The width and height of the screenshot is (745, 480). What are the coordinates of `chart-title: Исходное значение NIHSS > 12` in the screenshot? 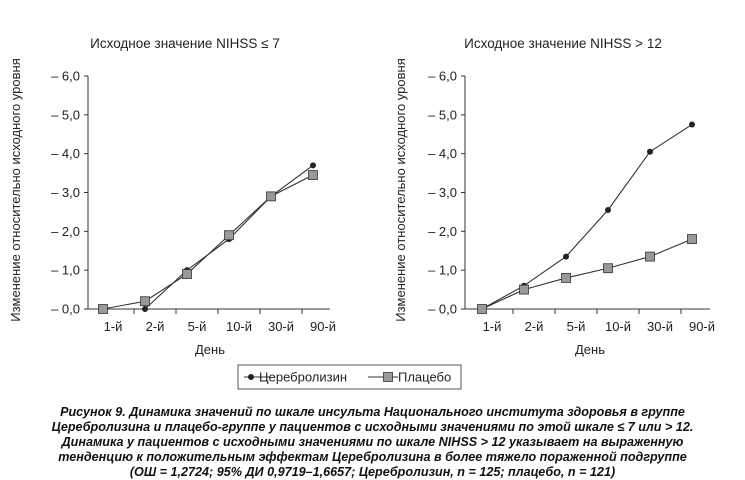 It's located at (563, 43).